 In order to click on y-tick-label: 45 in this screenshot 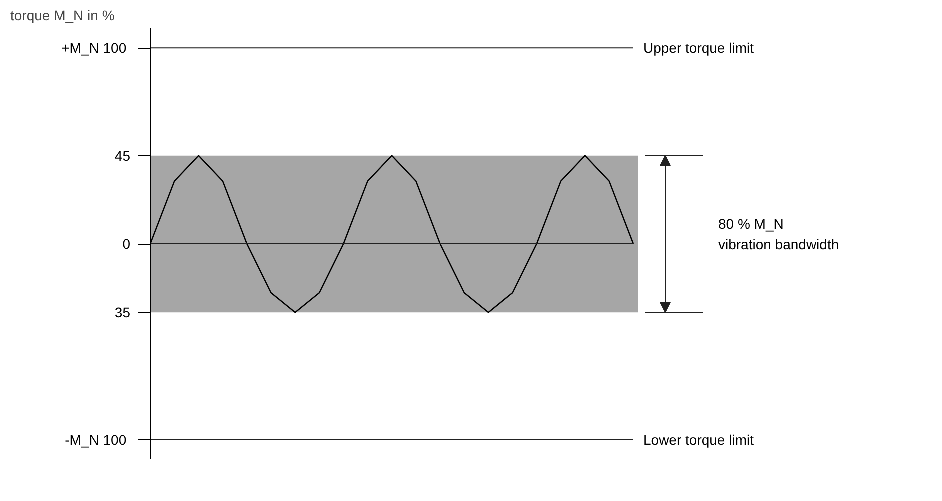, I will do `click(122, 156)`.